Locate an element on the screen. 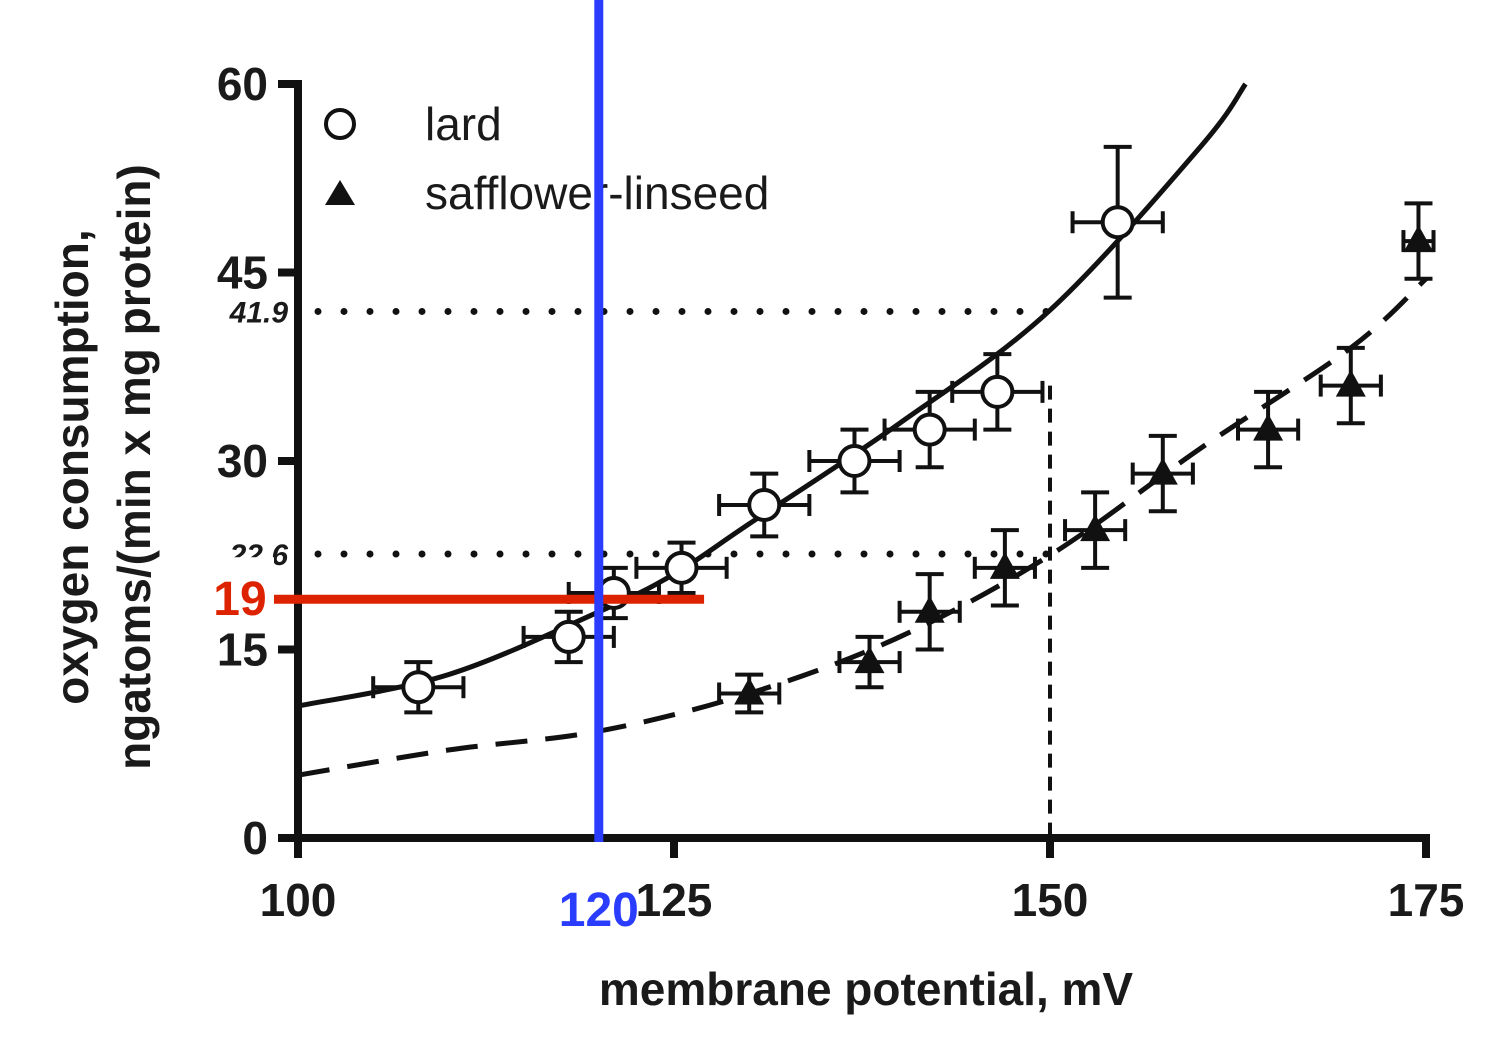  x-tick-label: 175 is located at coordinates (1426, 900).